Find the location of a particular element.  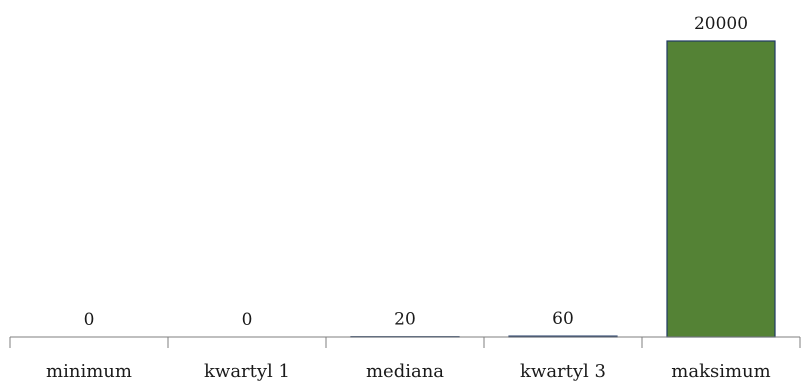

data-label: 20 is located at coordinates (405, 320).